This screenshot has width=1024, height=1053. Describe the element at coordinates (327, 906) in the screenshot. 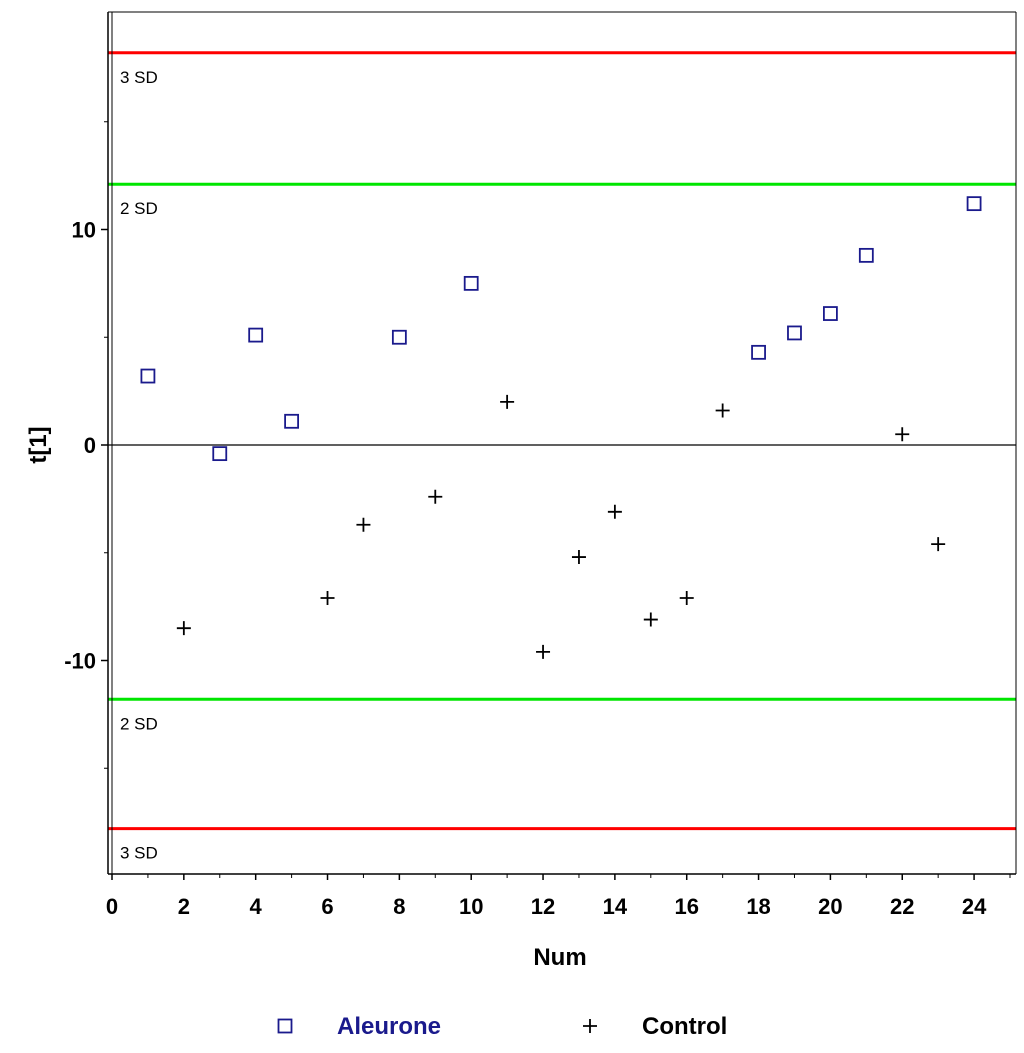

I see `x-tick-label: 6` at that location.